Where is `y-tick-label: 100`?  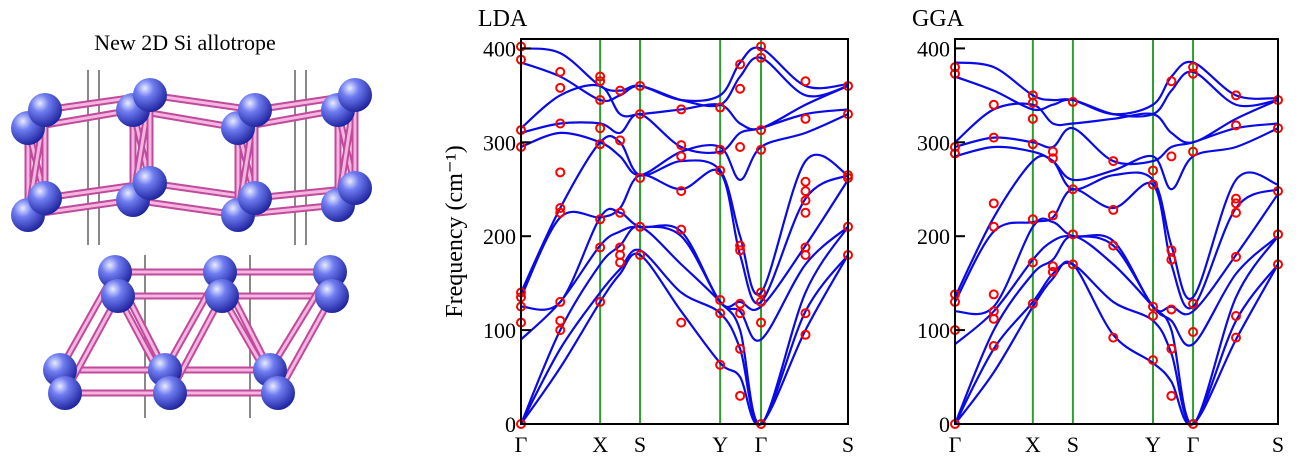
y-tick-label: 100 is located at coordinates (499, 330).